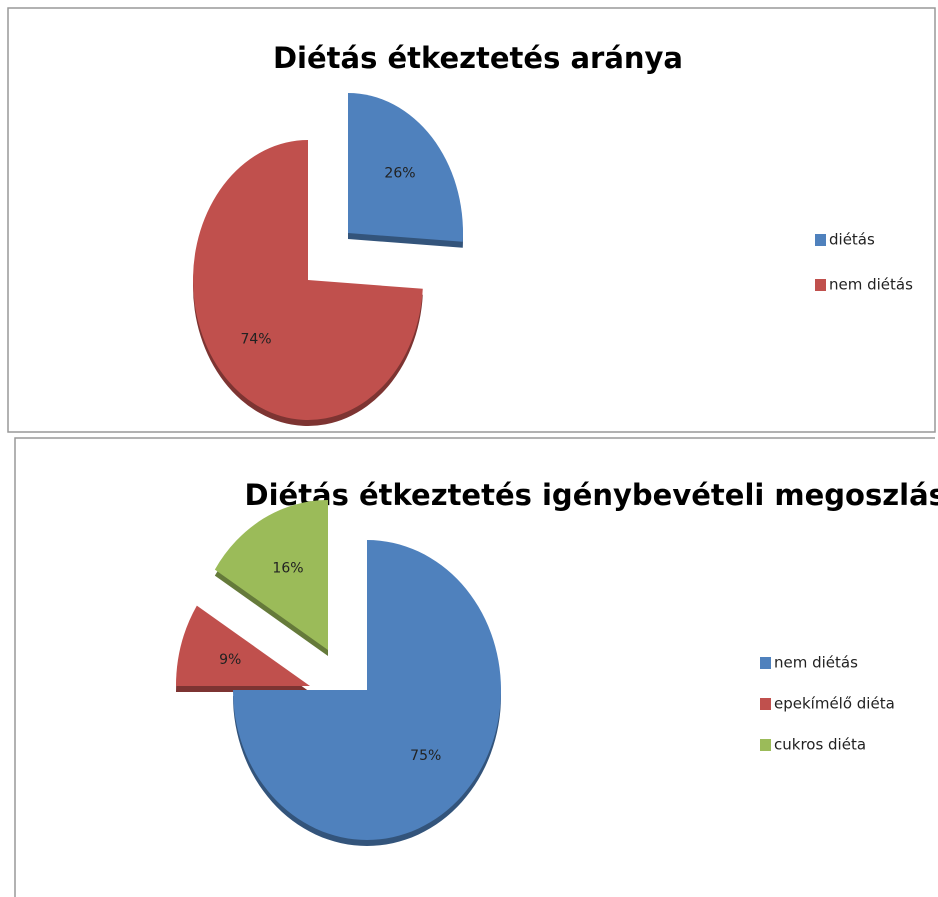 This screenshot has height=897, width=938. What do you see at coordinates (230, 660) in the screenshot?
I see `data-label: 9%` at bounding box center [230, 660].